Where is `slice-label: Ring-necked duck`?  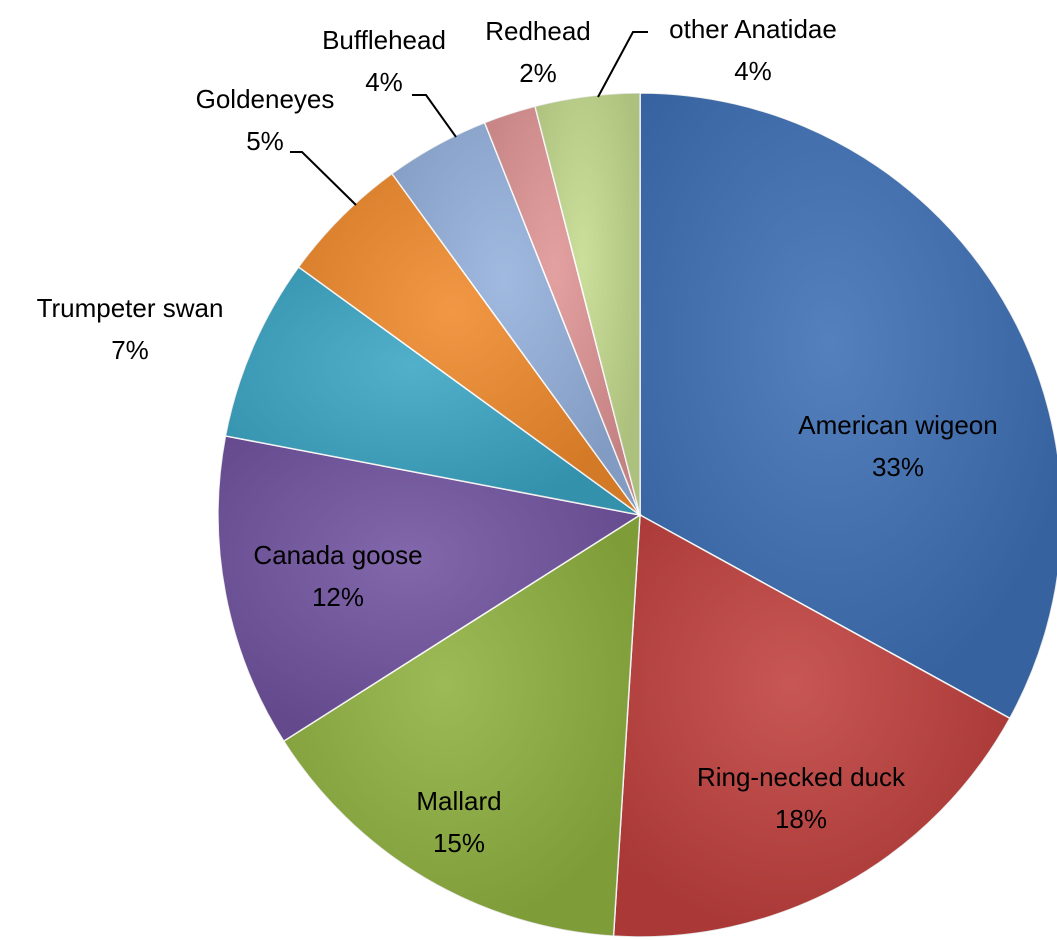
slice-label: Ring-necked duck is located at coordinates (801, 777).